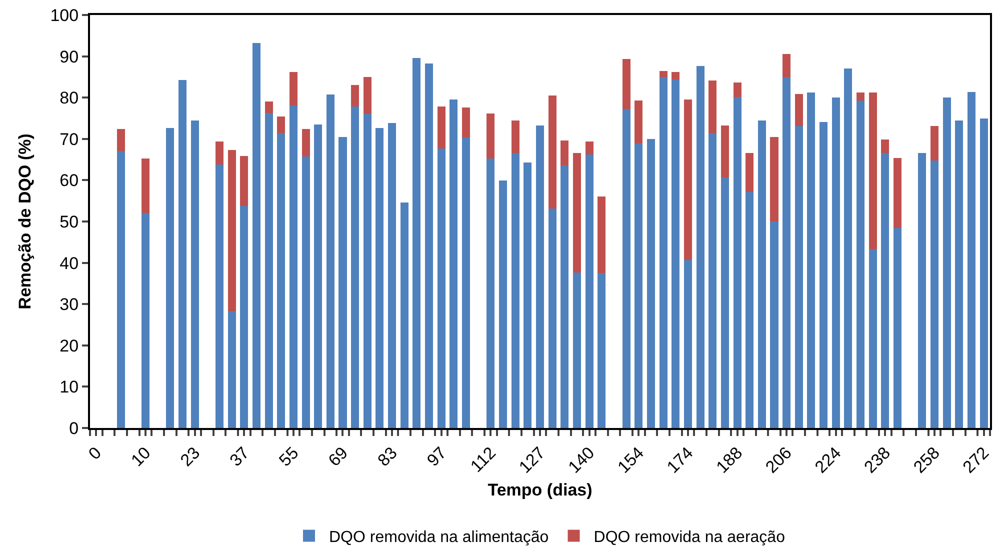  What do you see at coordinates (141, 456) in the screenshot?
I see `x-tick-label: 10` at bounding box center [141, 456].